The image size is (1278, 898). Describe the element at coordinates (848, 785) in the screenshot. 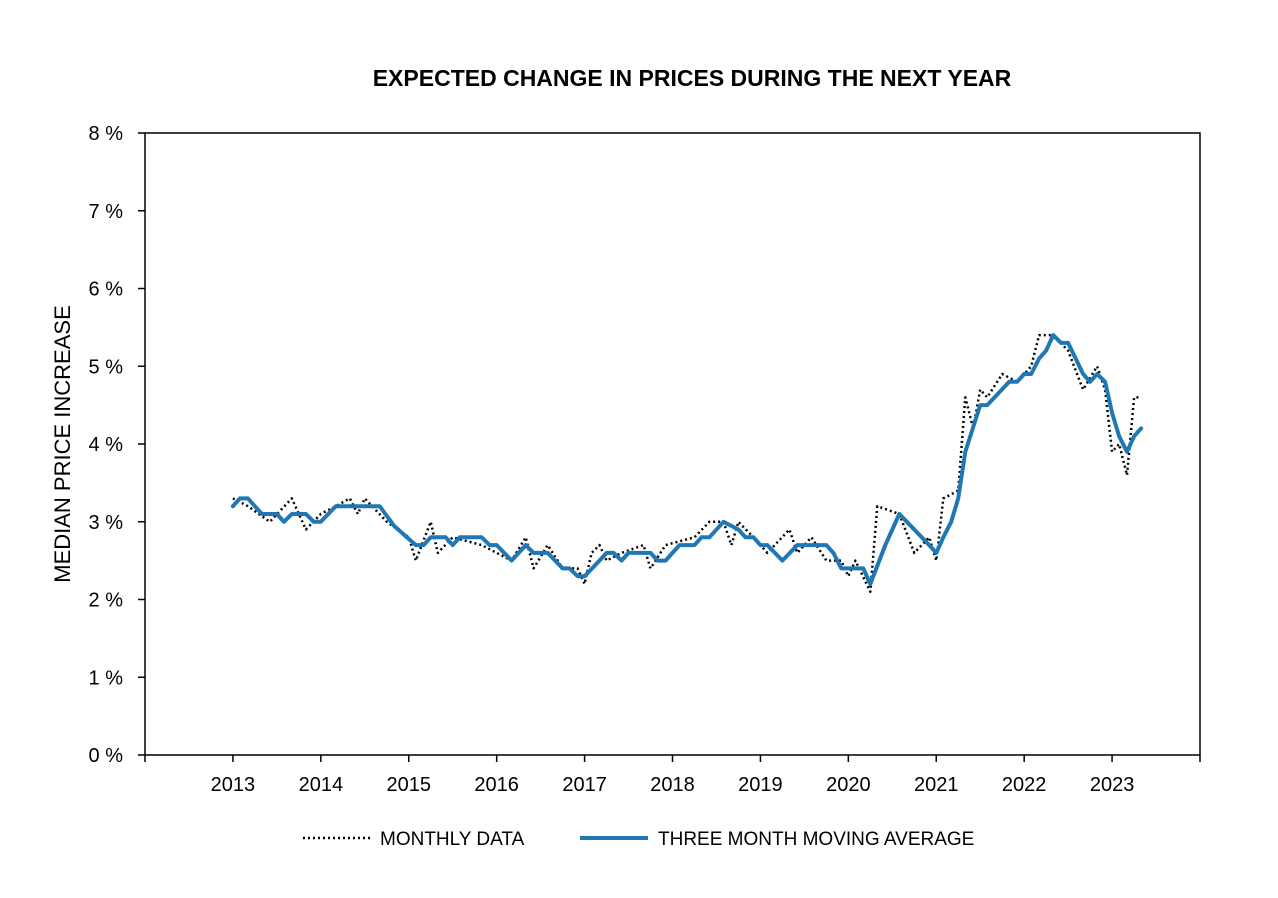

I see `x-tick-label: 2020` at that location.